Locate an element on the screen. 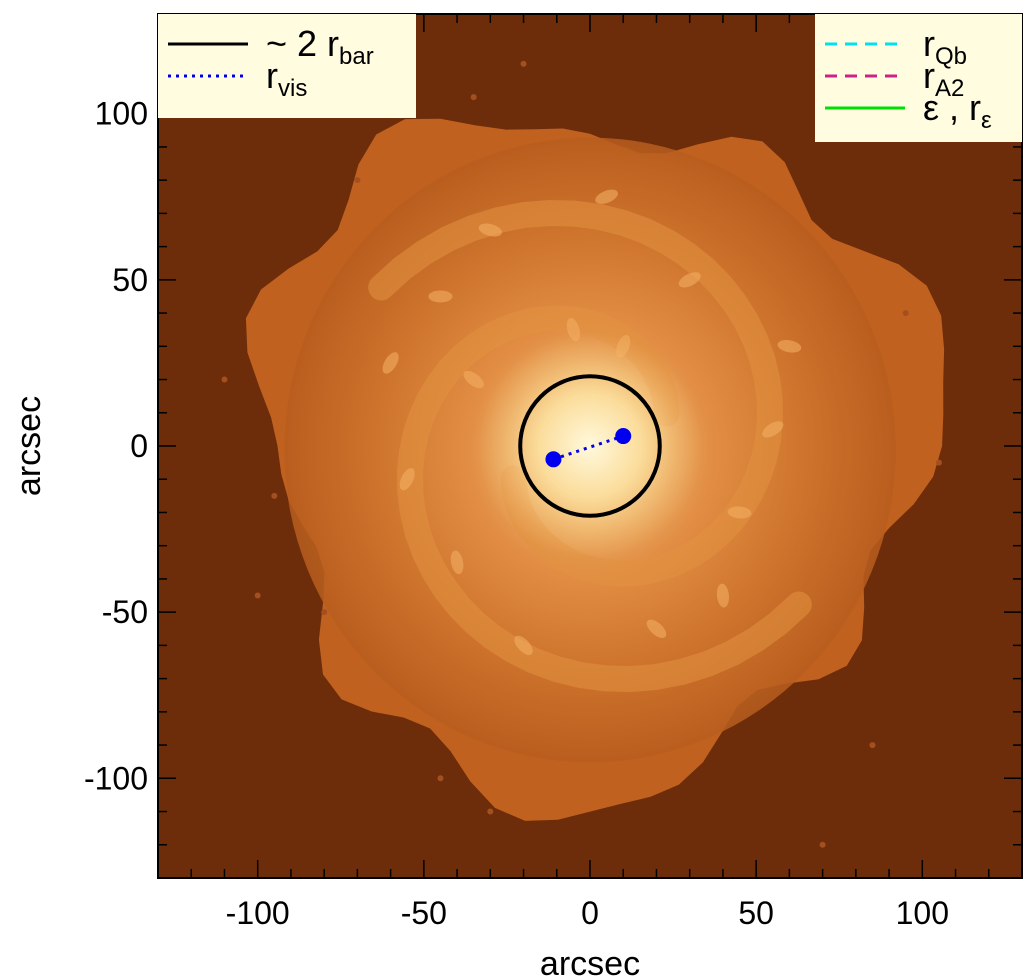 This screenshot has height=980, width=1024. y-axis-label: arcsec is located at coordinates (29, 446).